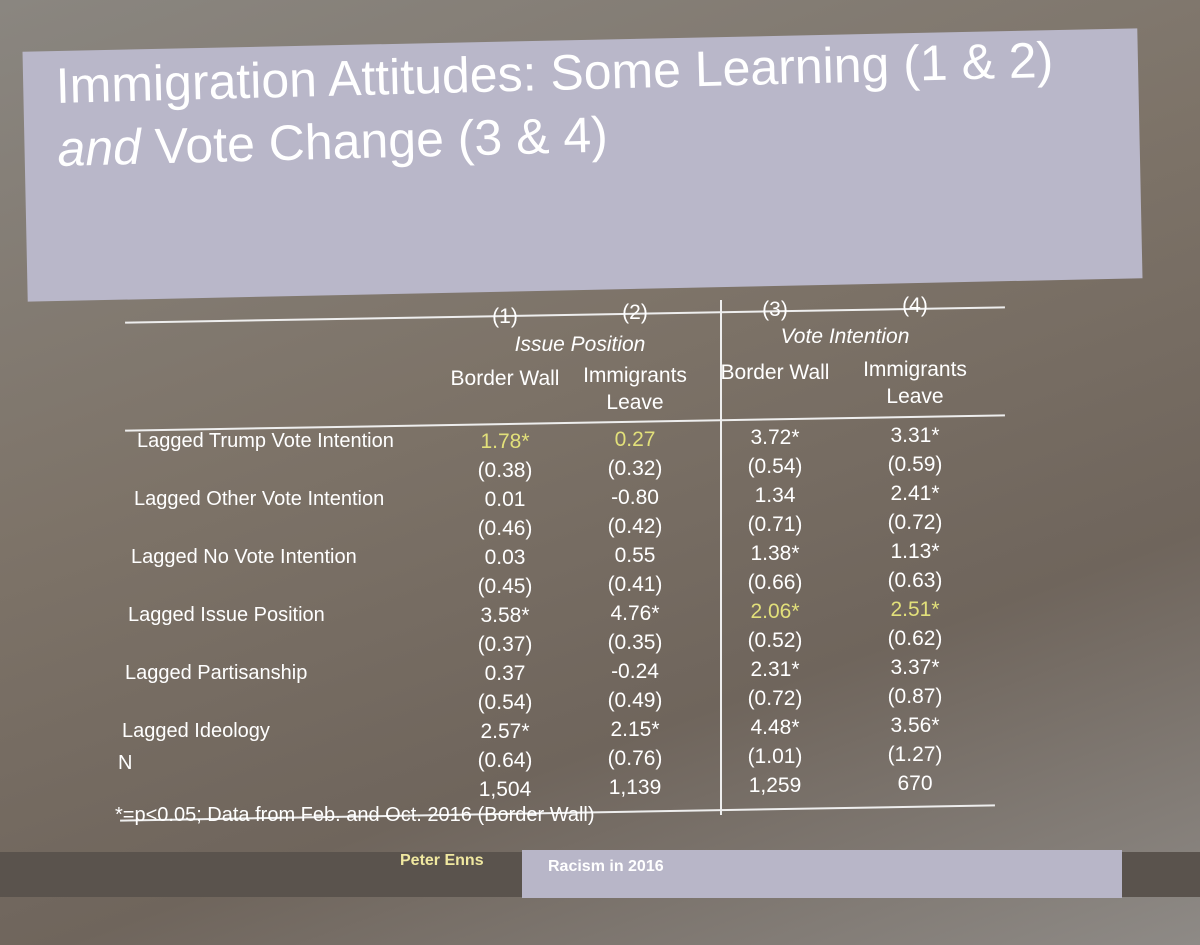 The width and height of the screenshot is (1200, 945). What do you see at coordinates (915, 609) in the screenshot?
I see `coefficient: 2.51*` at bounding box center [915, 609].